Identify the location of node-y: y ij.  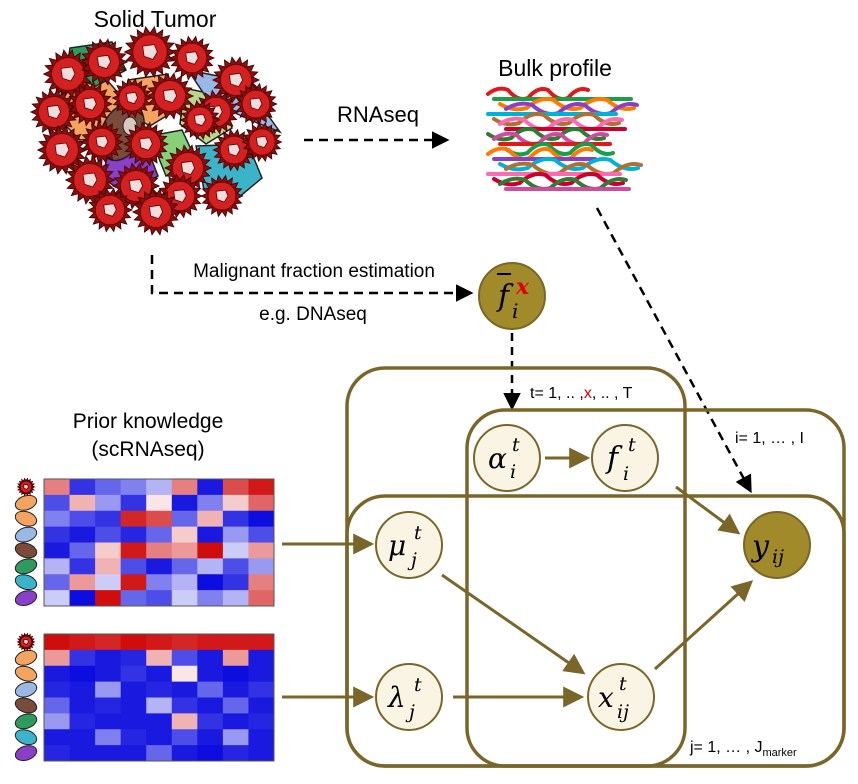
(777, 545).